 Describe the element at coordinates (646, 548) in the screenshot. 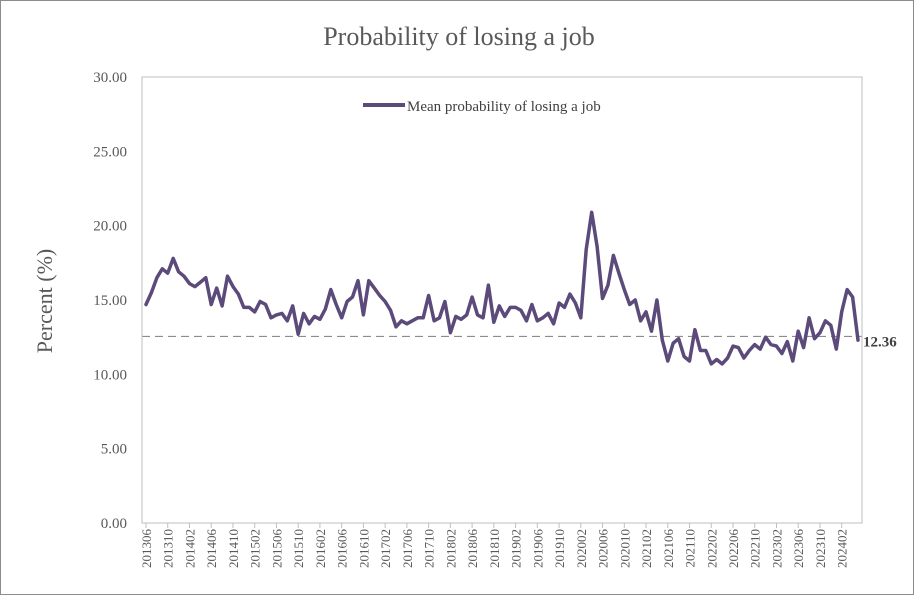

I see `x-tick-label: 202102` at that location.